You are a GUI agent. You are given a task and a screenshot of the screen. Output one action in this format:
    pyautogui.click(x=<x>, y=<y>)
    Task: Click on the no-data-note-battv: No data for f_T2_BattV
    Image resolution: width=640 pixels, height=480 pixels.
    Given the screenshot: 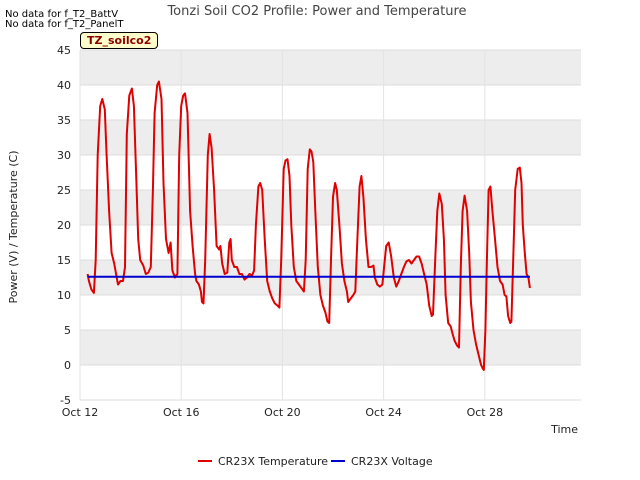 What is the action you would take?
    pyautogui.click(x=62, y=14)
    